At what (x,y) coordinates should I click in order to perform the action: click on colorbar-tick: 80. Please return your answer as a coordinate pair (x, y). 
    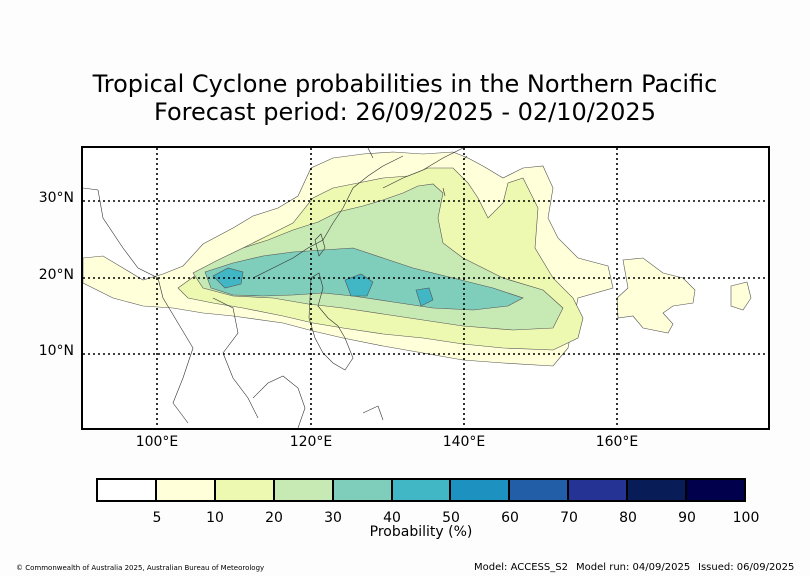
    Looking at the image, I should click on (628, 518).